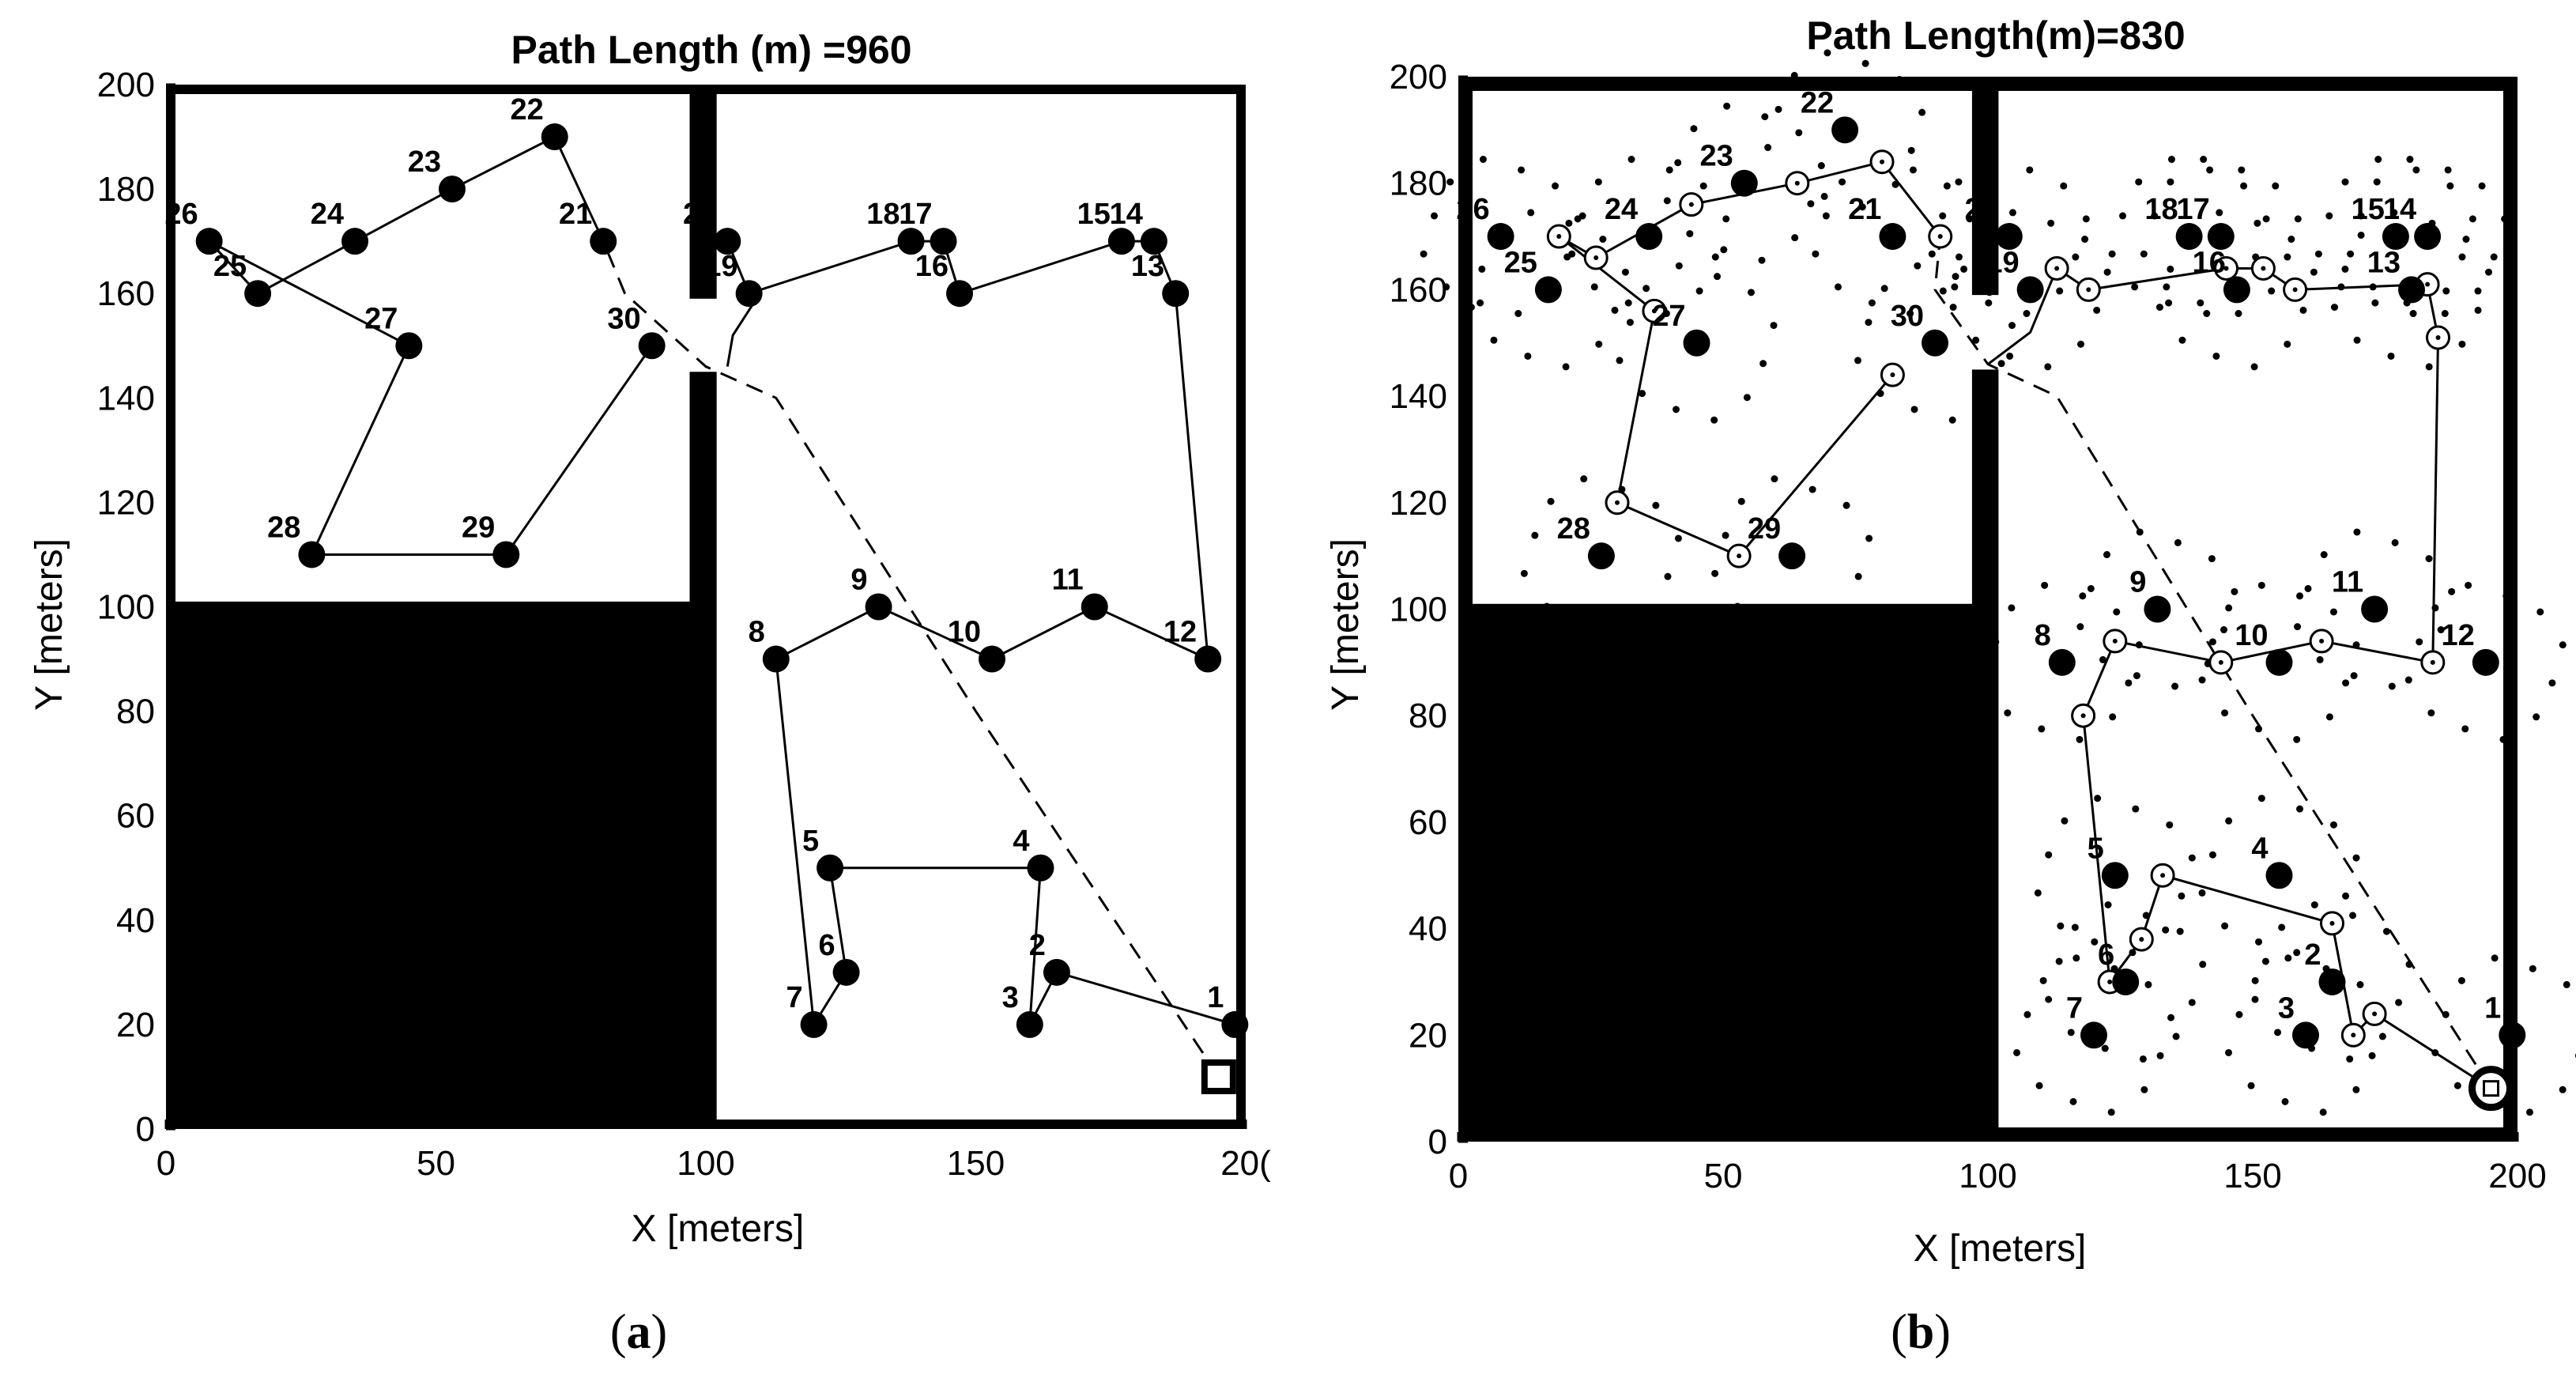 This screenshot has height=1382, width=2576. Describe the element at coordinates (721, 266) in the screenshot. I see `node-label: 19` at that location.